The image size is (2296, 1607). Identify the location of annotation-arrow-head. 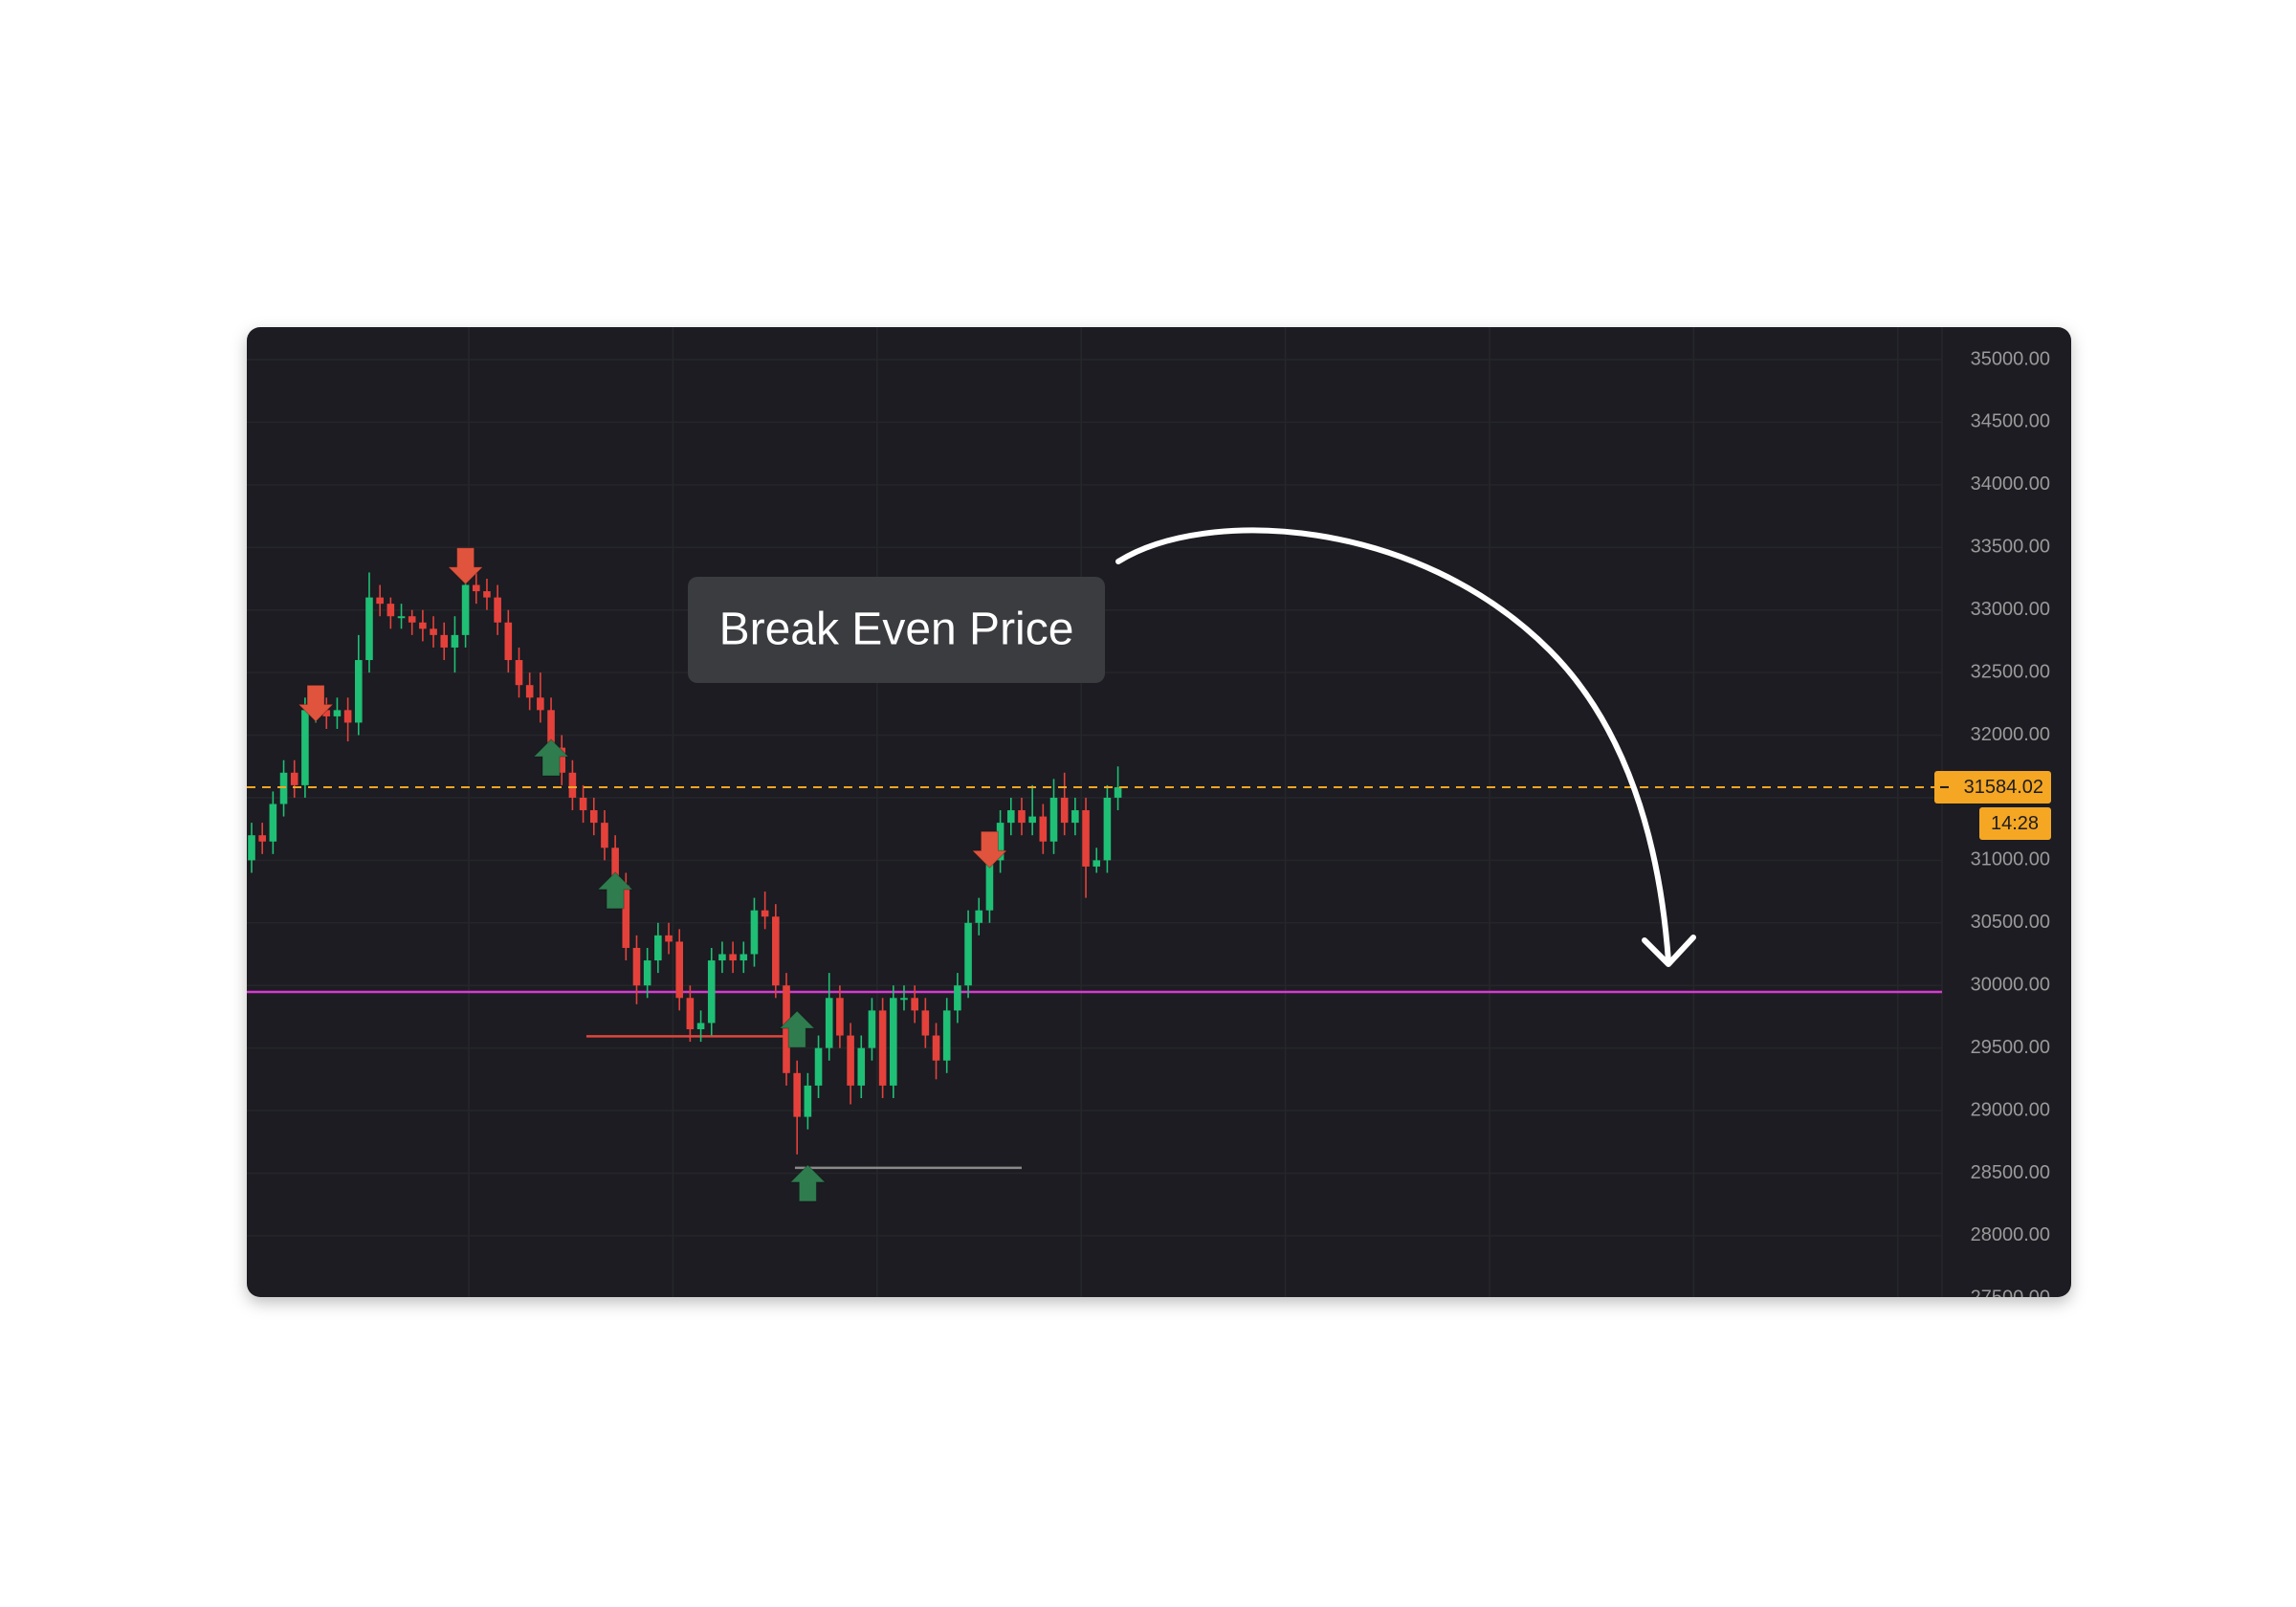
(1669, 951).